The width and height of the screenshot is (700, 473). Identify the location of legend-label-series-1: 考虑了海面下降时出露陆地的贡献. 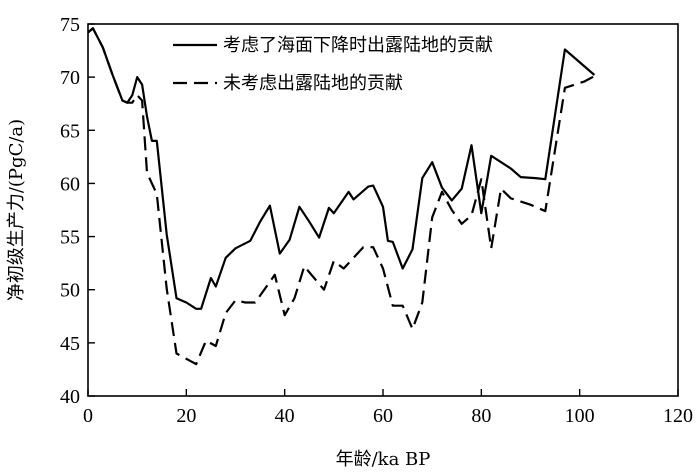
(358, 45).